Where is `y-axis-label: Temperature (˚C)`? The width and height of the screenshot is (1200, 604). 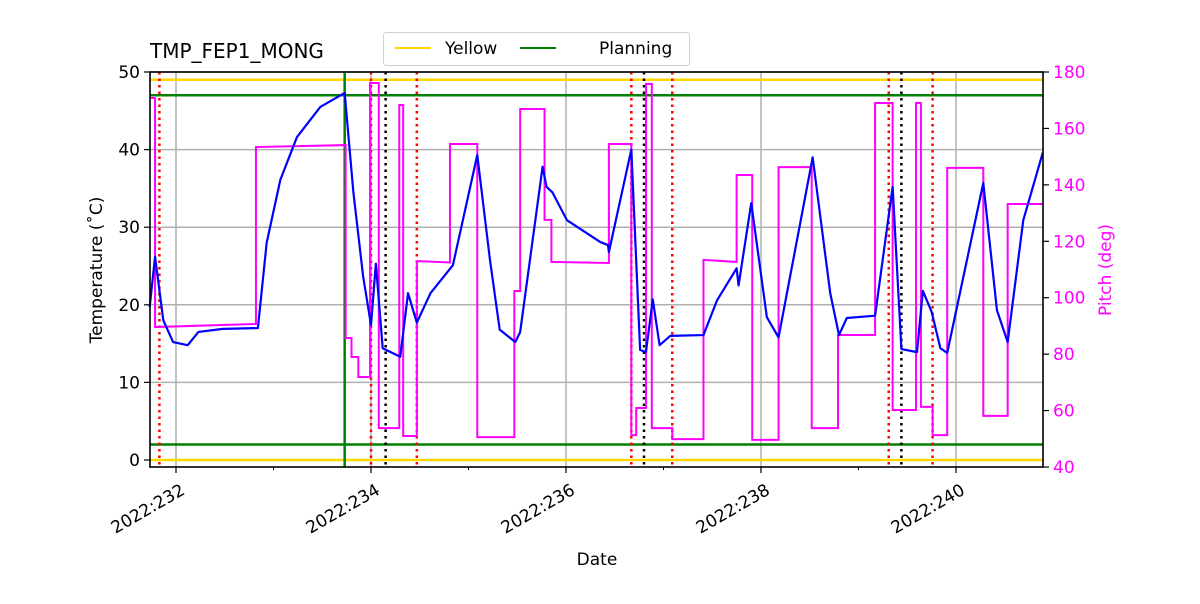 y-axis-label: Temperature (˚C) is located at coordinates (96, 271).